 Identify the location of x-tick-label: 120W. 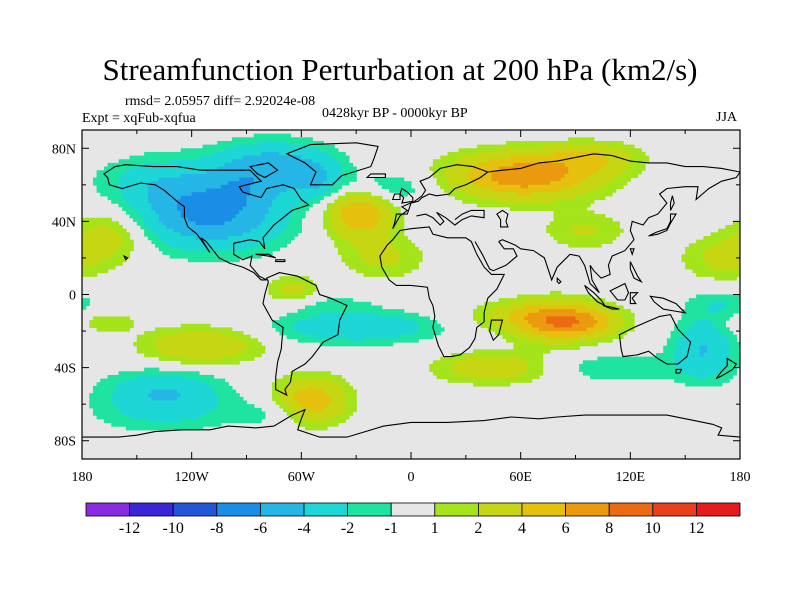
(192, 477).